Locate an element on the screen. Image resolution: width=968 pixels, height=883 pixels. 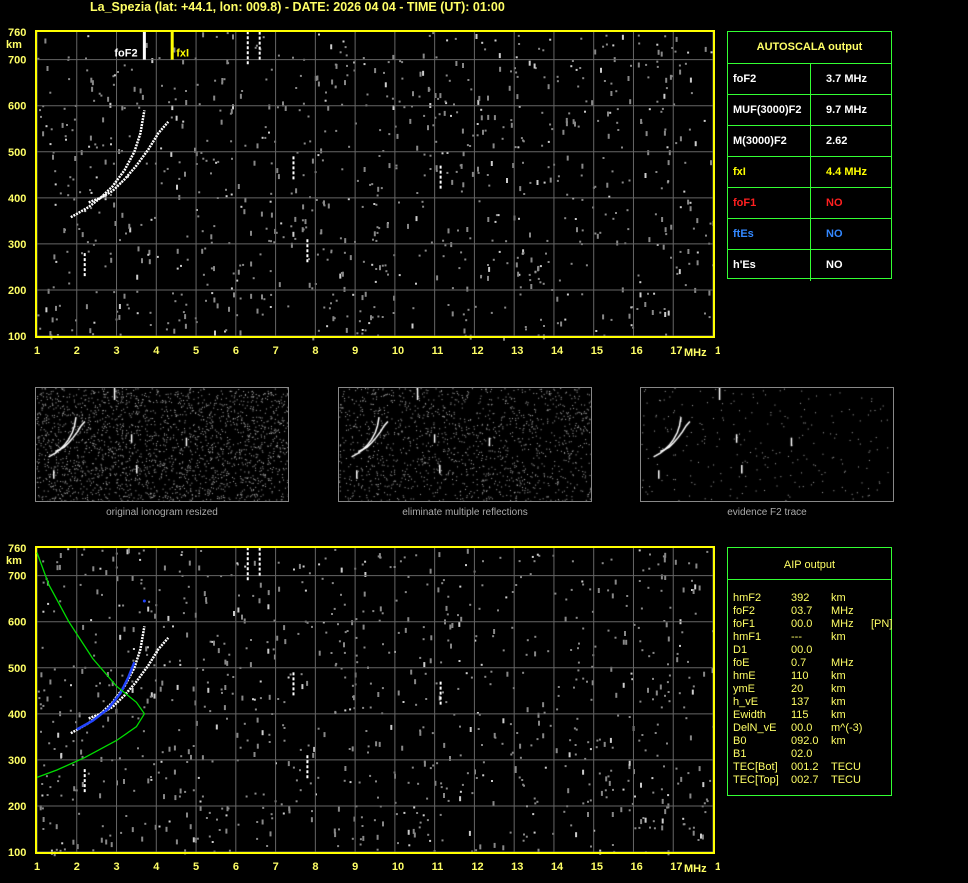
y-axis-label: km is located at coordinates (14, 561).